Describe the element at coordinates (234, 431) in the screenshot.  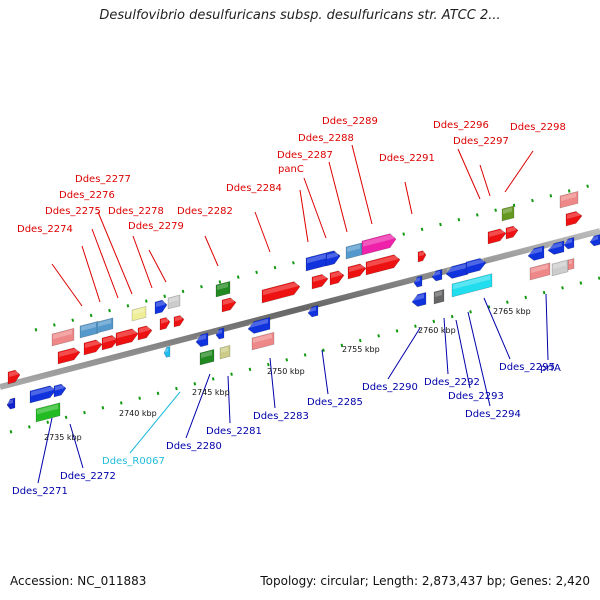
I see `bottom-gene-label: Ddes_2281` at that location.